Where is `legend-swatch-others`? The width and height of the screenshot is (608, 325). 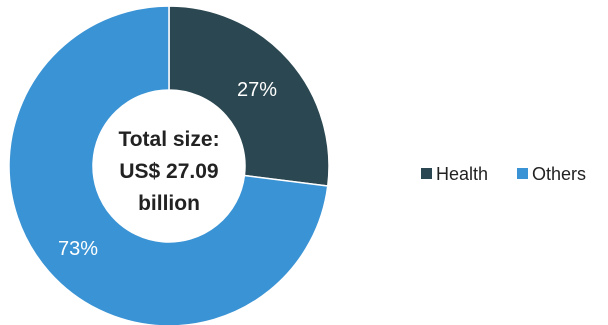
legend-swatch-others is located at coordinates (522, 173).